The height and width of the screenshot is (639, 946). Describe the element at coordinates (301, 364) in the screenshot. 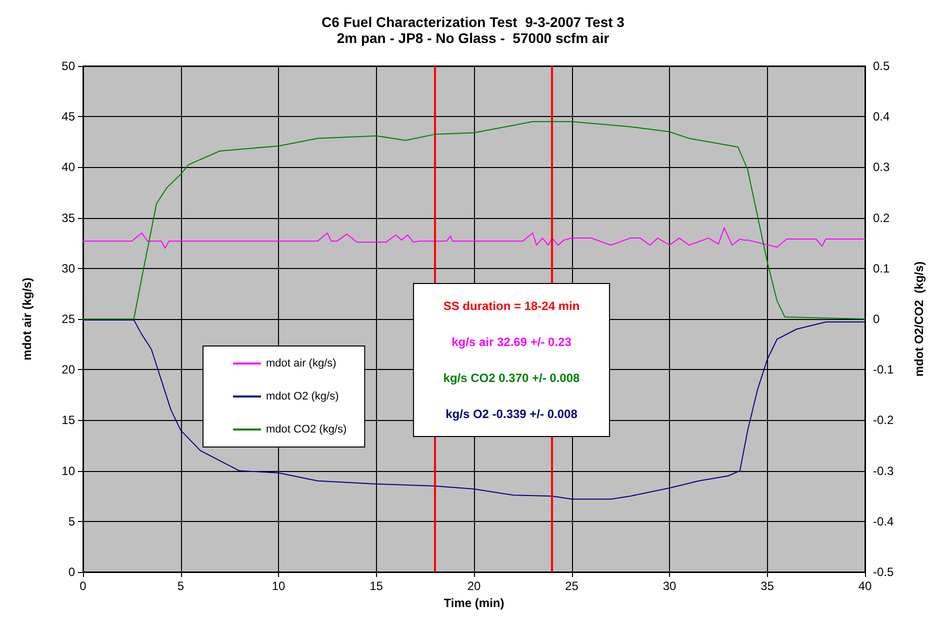

I see `legend-label: mdot air (kg/s)` at that location.